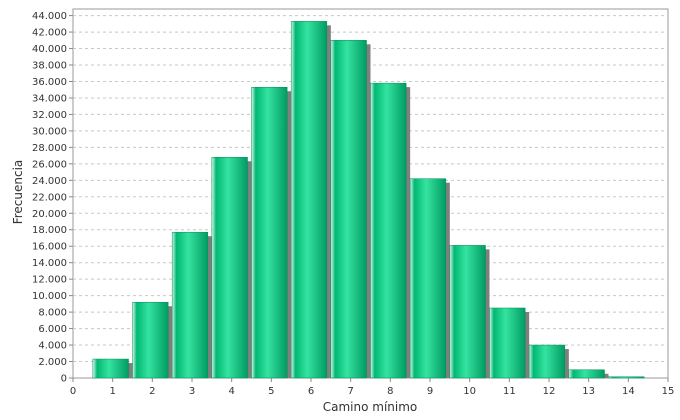 Image resolution: width=680 pixels, height=420 pixels. I want to click on y-tick-label: 4.000, so click(52, 346).